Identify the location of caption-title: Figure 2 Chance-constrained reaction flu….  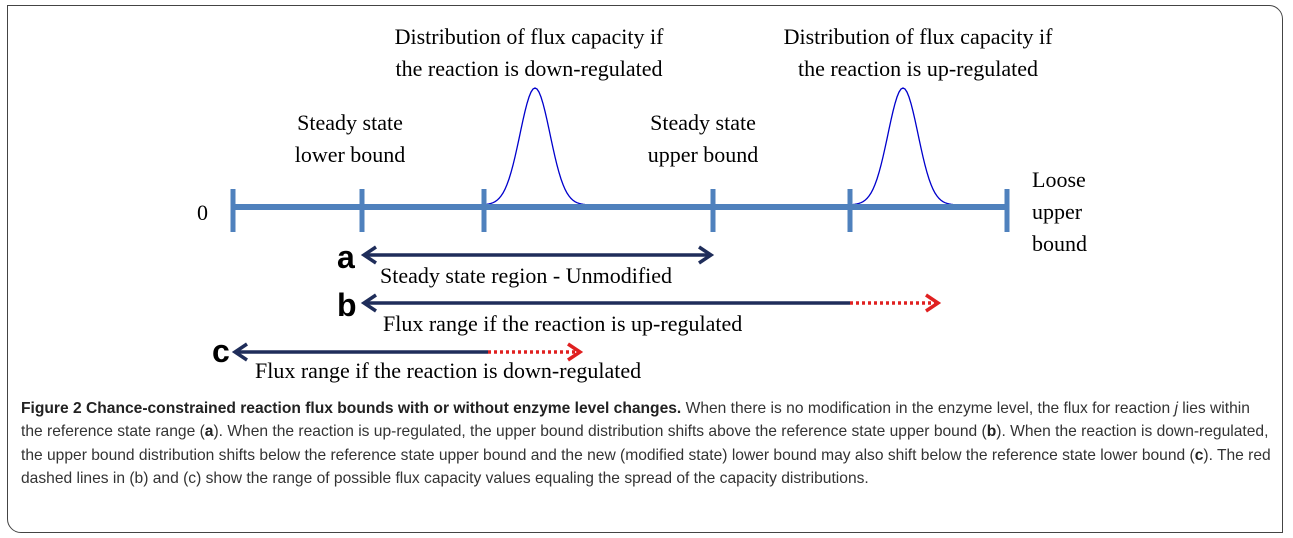
(351, 408).